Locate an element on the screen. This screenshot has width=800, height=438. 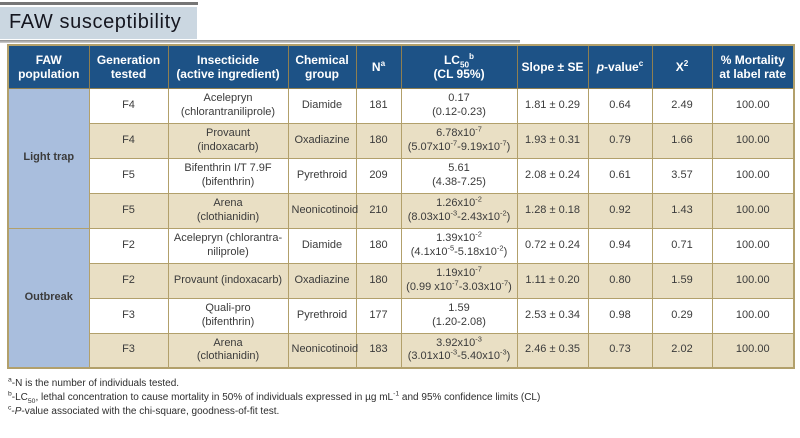
cell-slope: 1.81 ± 0.29 is located at coordinates (552, 105).